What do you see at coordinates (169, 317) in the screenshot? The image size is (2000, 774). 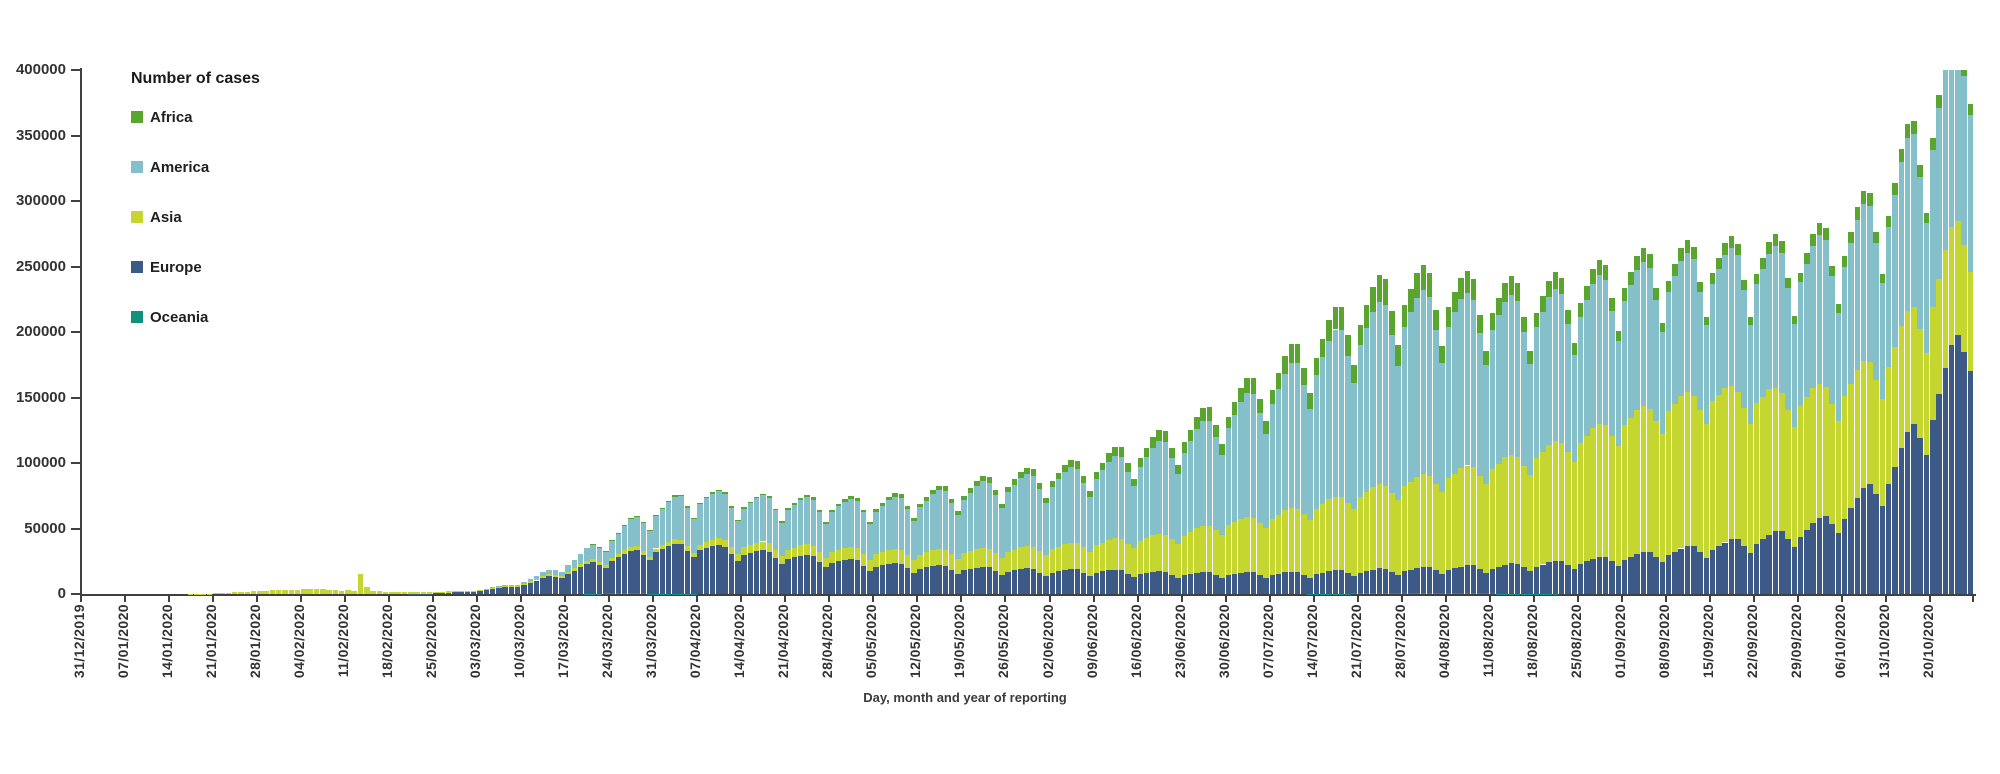 I see `legend-item-oceania: Oceania` at bounding box center [169, 317].